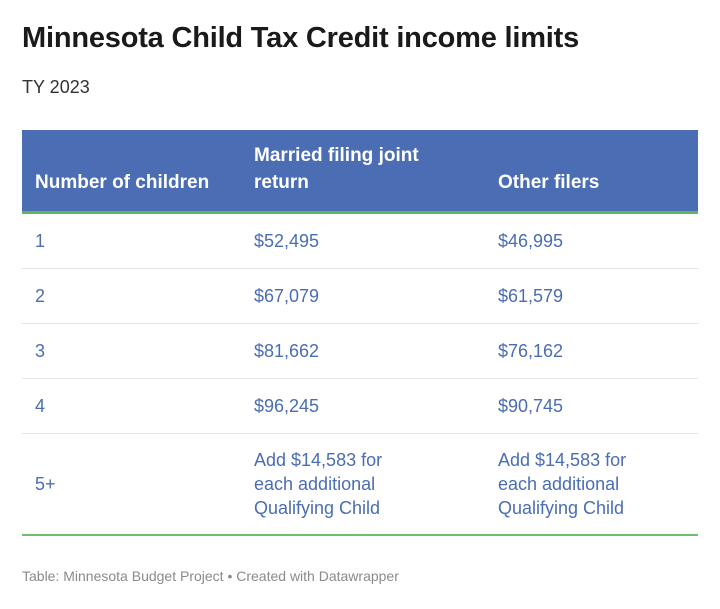 Image resolution: width=720 pixels, height=609 pixels. I want to click on table-cell: $90,745, so click(591, 406).